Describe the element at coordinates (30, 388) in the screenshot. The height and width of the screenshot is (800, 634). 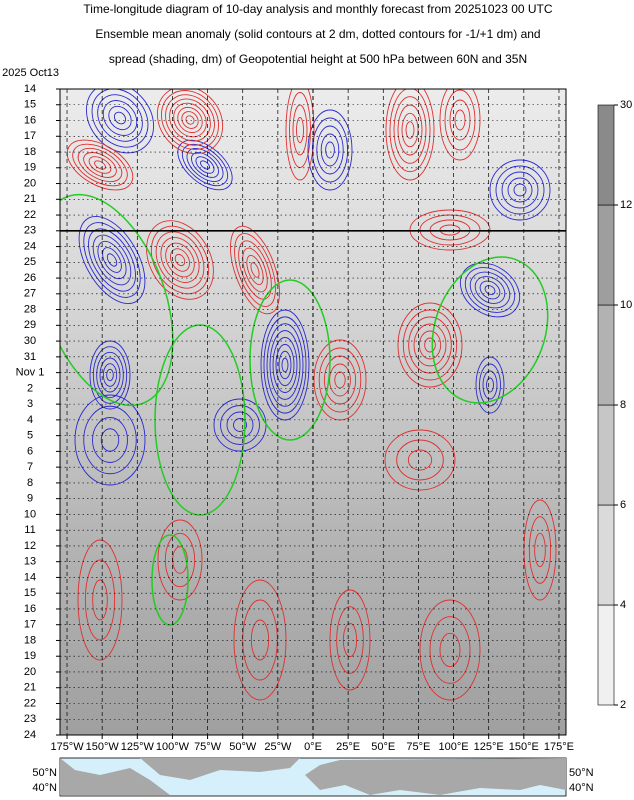
I see `y-tick-label: 2` at that location.